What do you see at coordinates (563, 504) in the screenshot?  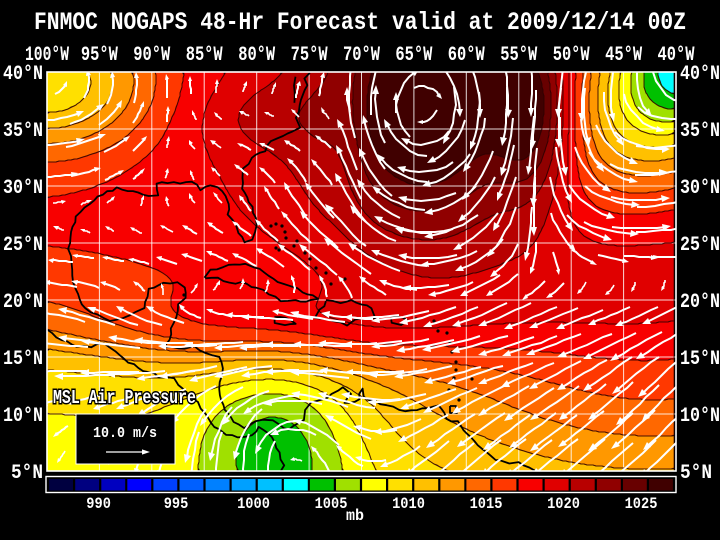 I see `svg-text: 1020` at bounding box center [563, 504].